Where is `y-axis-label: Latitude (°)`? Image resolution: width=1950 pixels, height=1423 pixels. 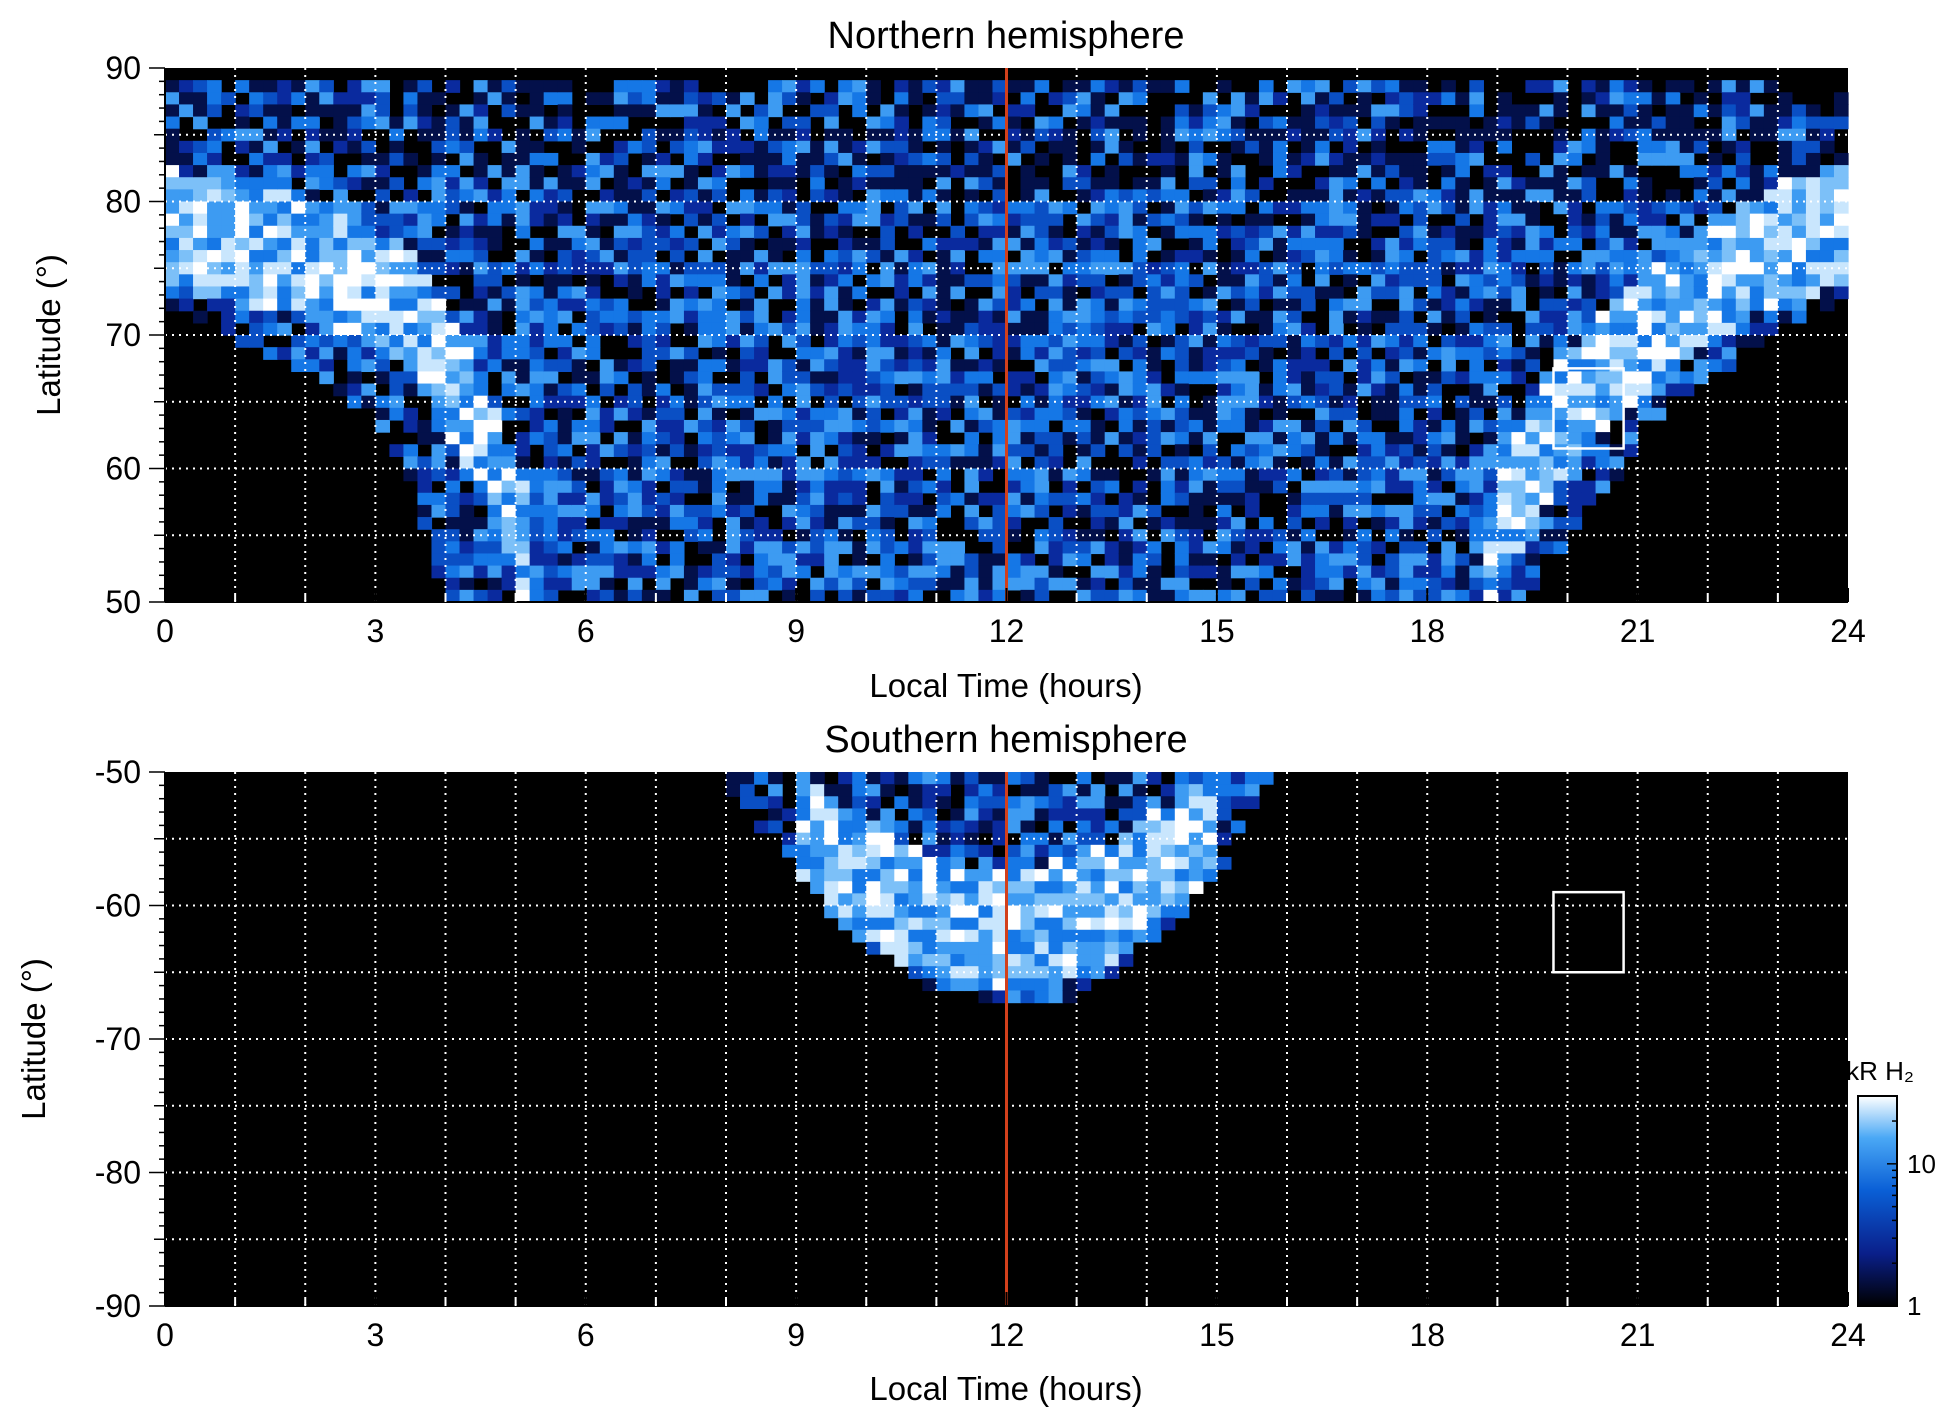
y-axis-label: Latitude (°) is located at coordinates (33, 1039).